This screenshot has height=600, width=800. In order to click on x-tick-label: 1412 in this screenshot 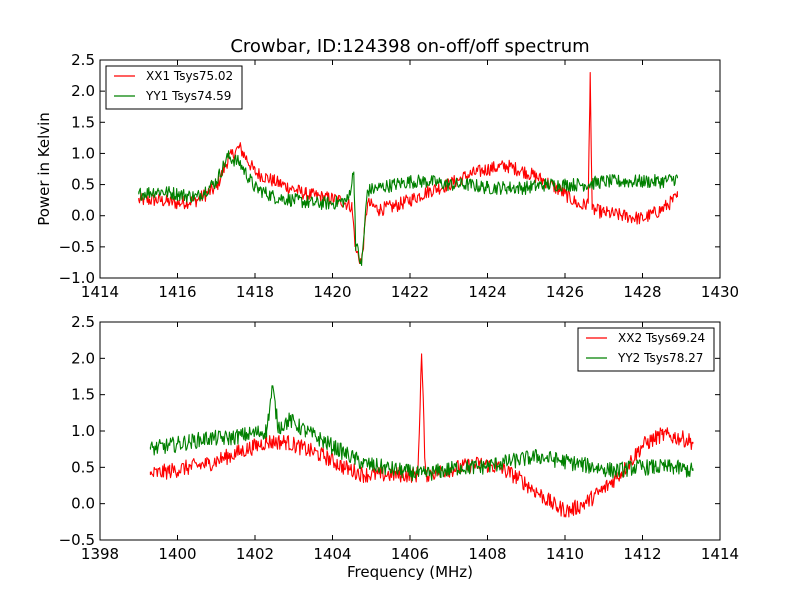, I will do `click(642, 554)`.